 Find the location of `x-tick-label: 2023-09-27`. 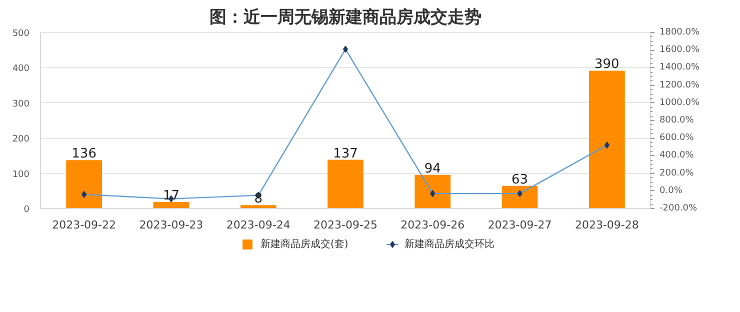

x-tick-label: 2023-09-27 is located at coordinates (520, 225).